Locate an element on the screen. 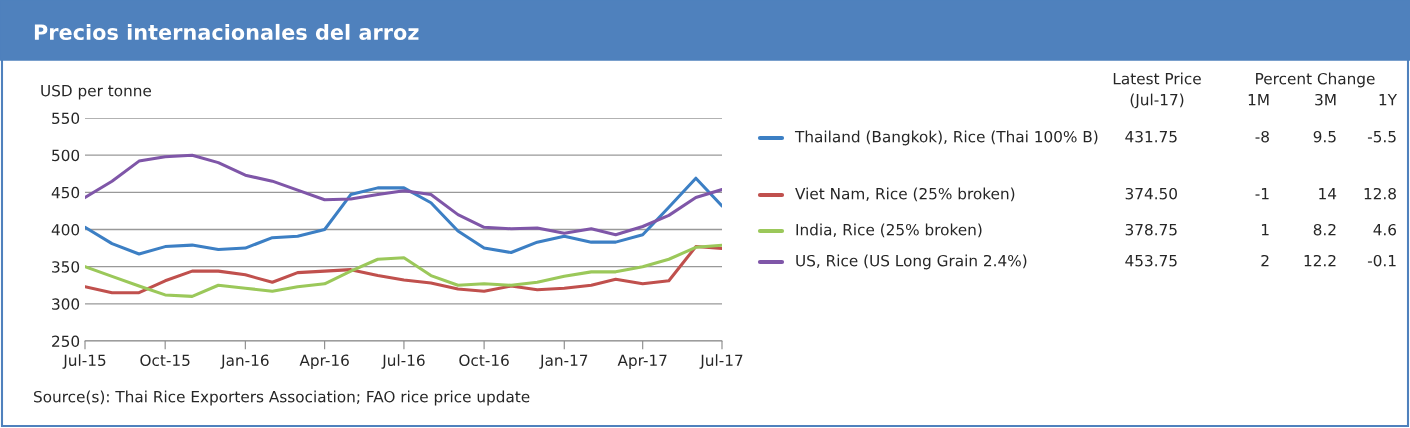 This screenshot has height=428, width=1410. x-tick-label: Apr-16 is located at coordinates (324, 361).